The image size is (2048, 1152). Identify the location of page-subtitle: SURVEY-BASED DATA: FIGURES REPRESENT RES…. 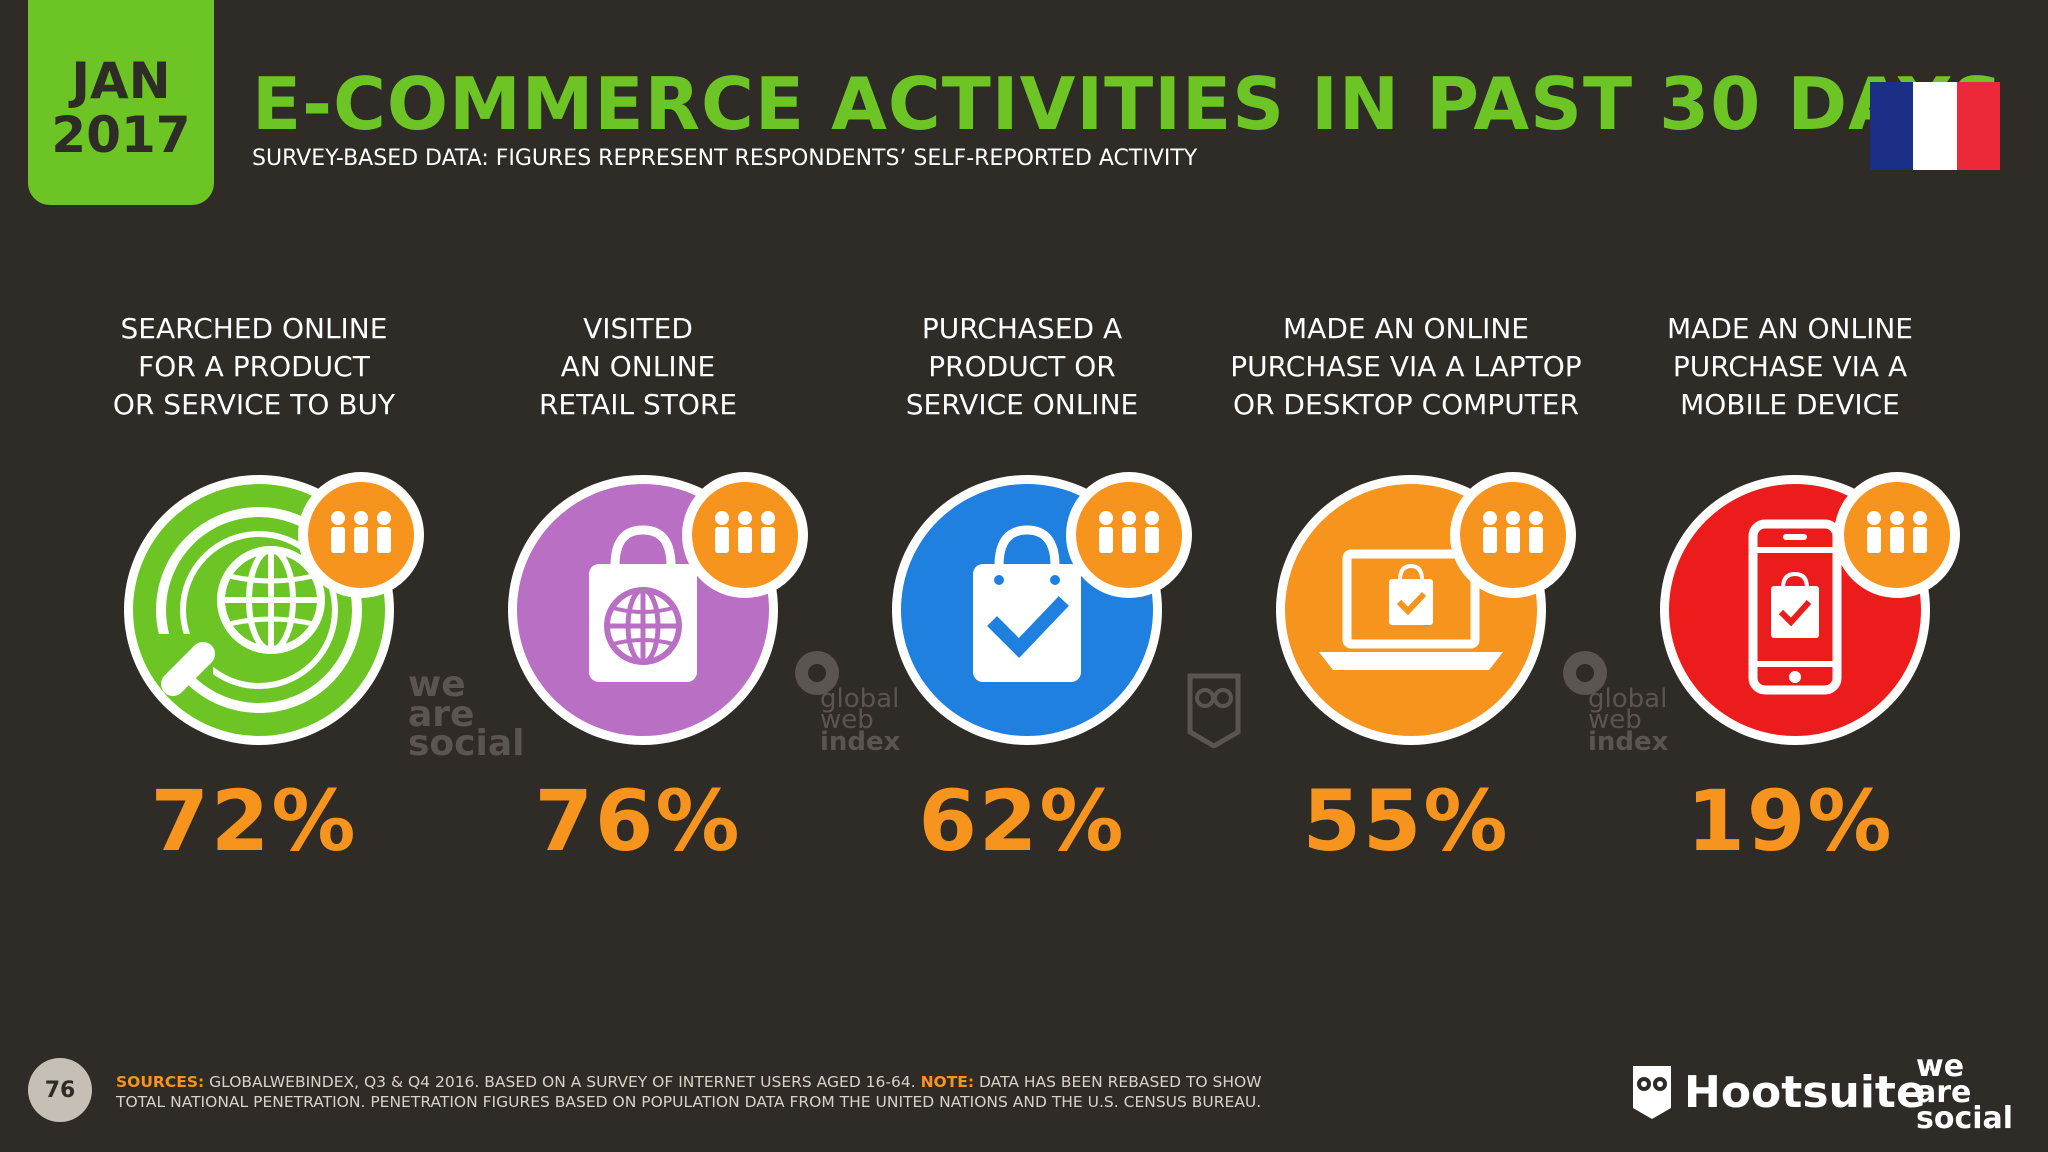
(725, 158).